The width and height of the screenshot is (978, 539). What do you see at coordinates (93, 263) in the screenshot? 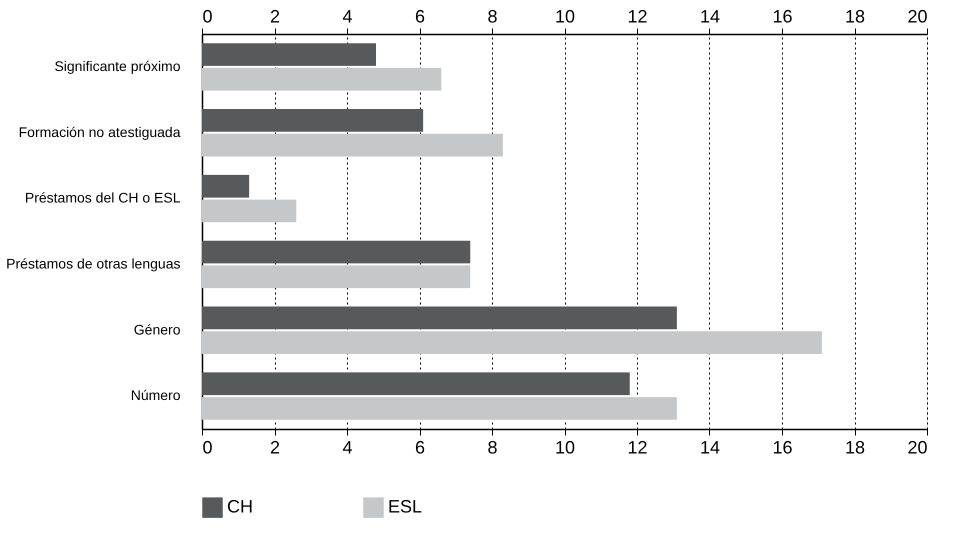
I see `y-tick-label: Préstamos de otras lenguas` at bounding box center [93, 263].